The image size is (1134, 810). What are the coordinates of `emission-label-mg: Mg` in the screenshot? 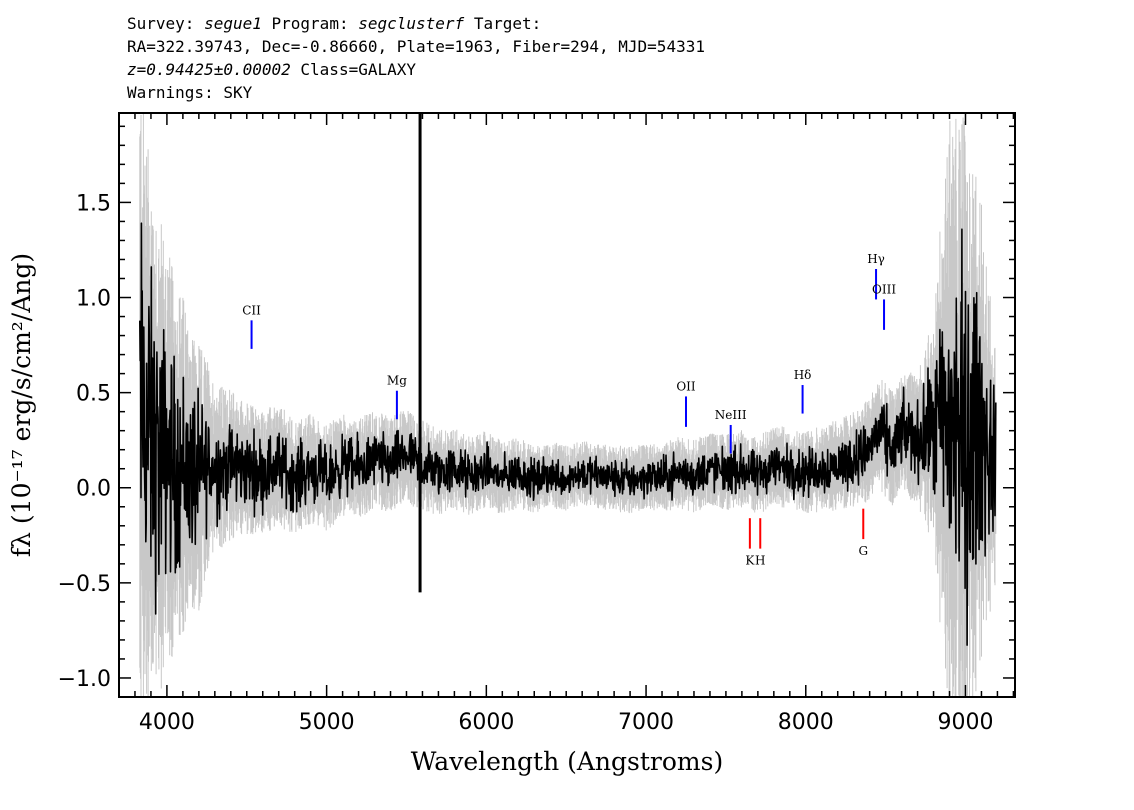 It's located at (397, 381).